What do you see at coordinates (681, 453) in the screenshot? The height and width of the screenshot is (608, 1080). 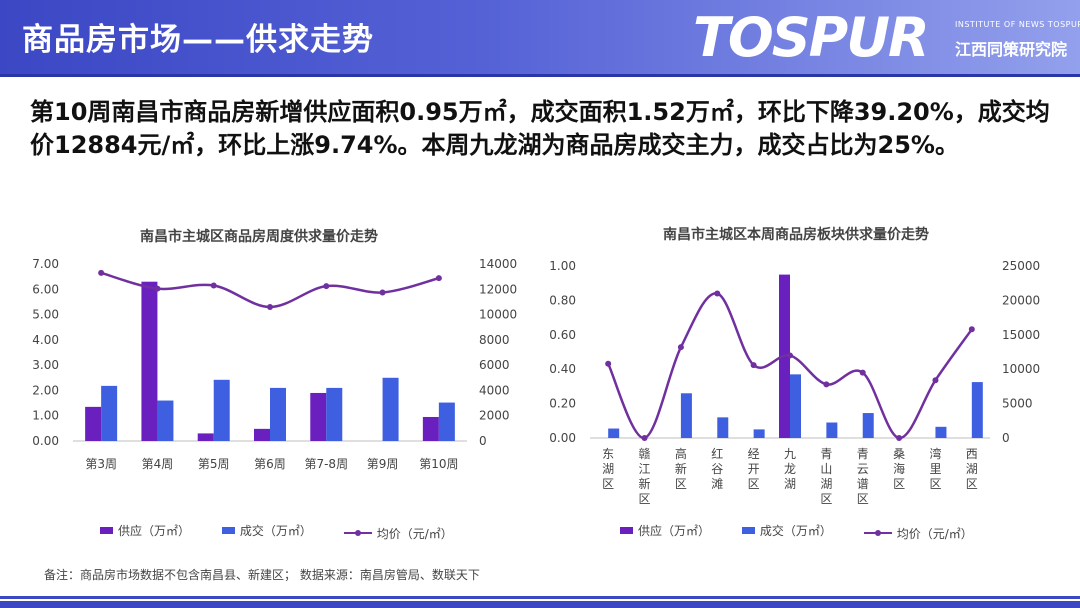 I see `x-tick-label: 高` at bounding box center [681, 453].